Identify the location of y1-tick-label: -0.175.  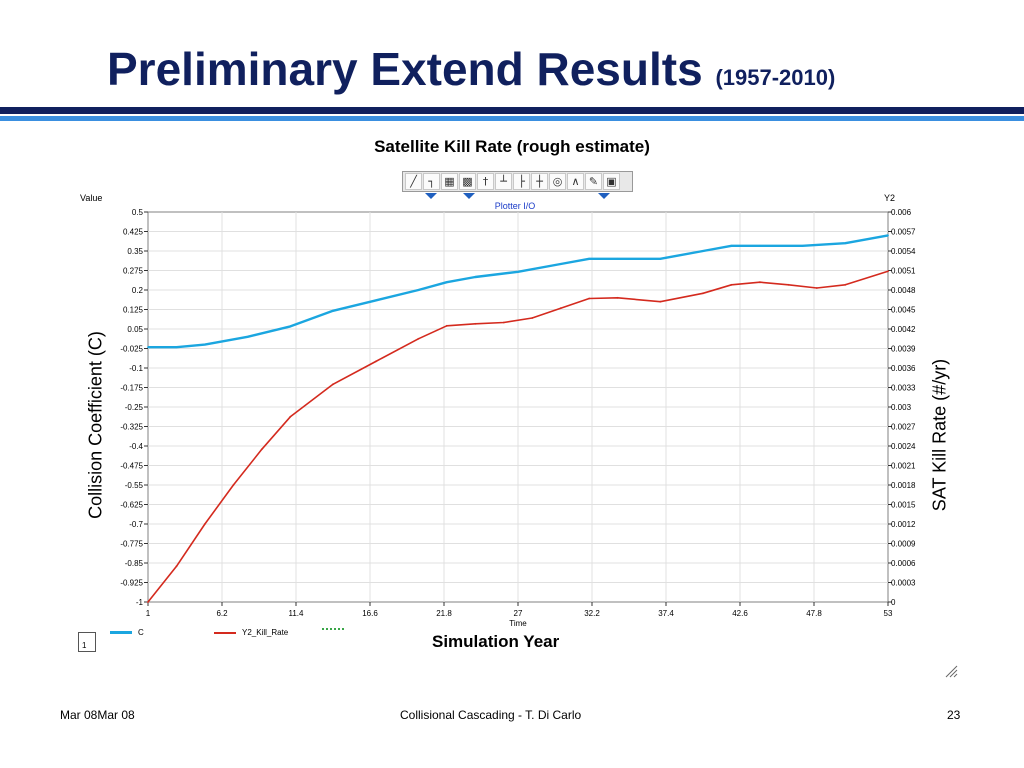
(131, 388).